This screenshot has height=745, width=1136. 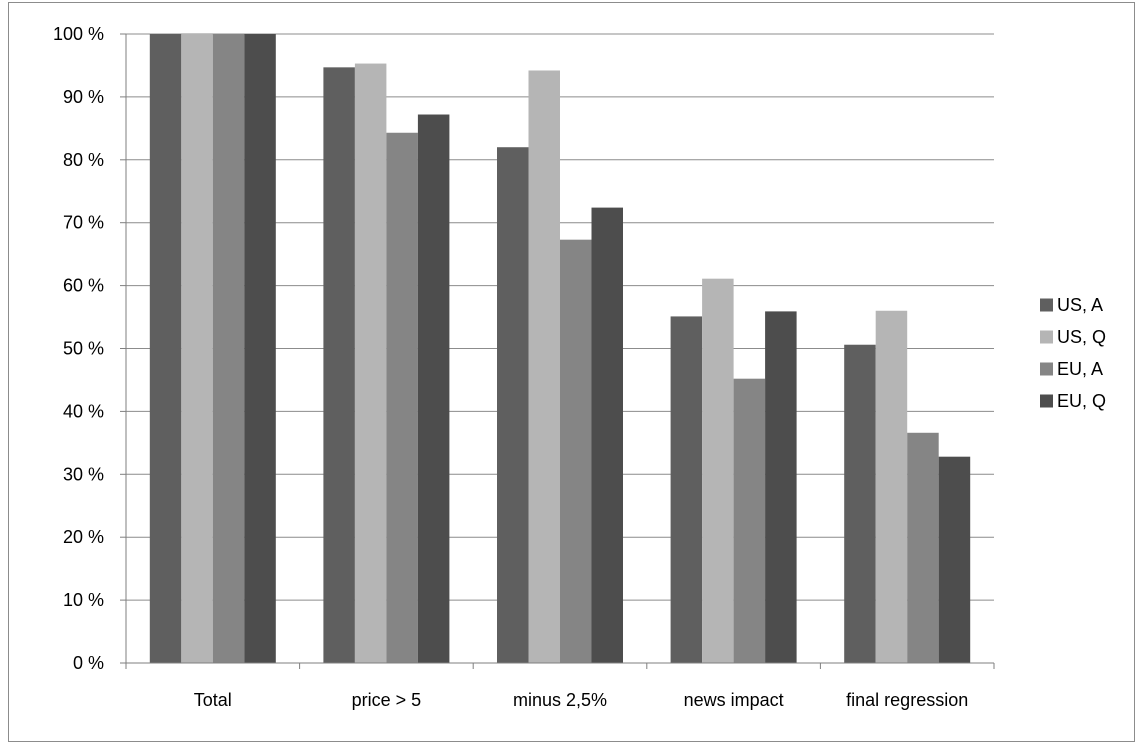 I want to click on x-tick-label: minus 2,5%, so click(x=560, y=700).